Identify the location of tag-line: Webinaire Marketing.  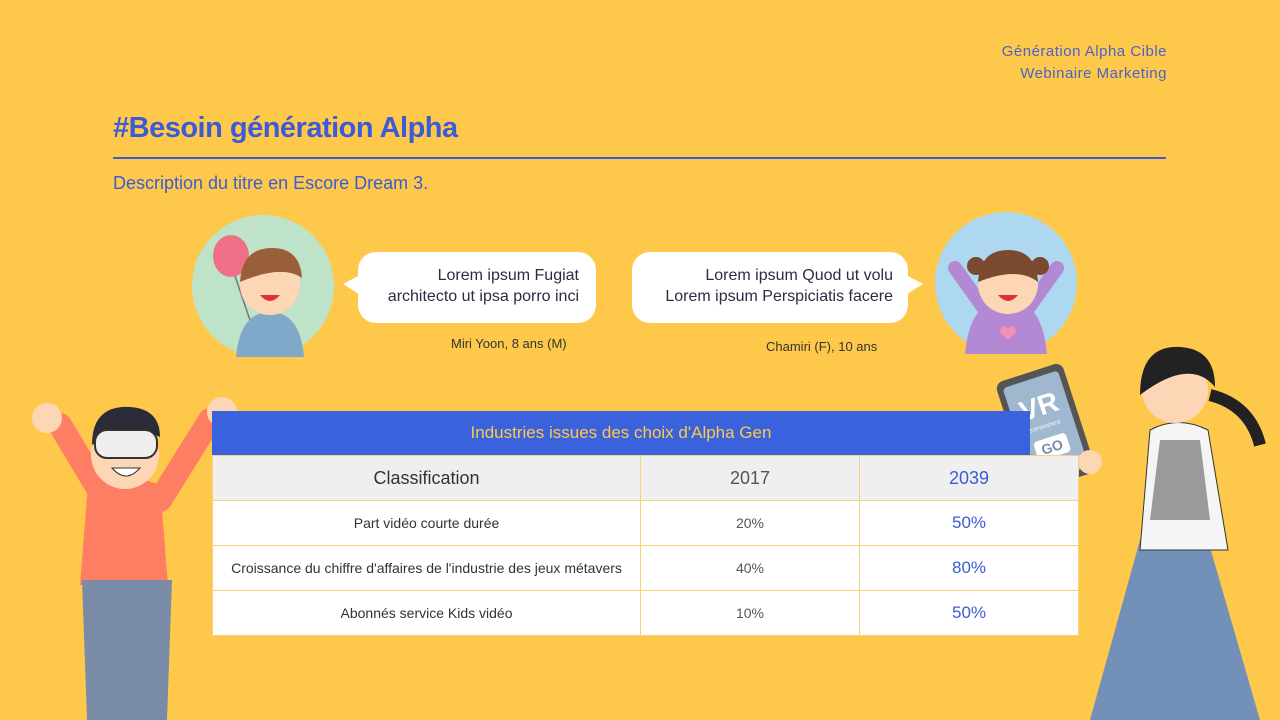
(1093, 73).